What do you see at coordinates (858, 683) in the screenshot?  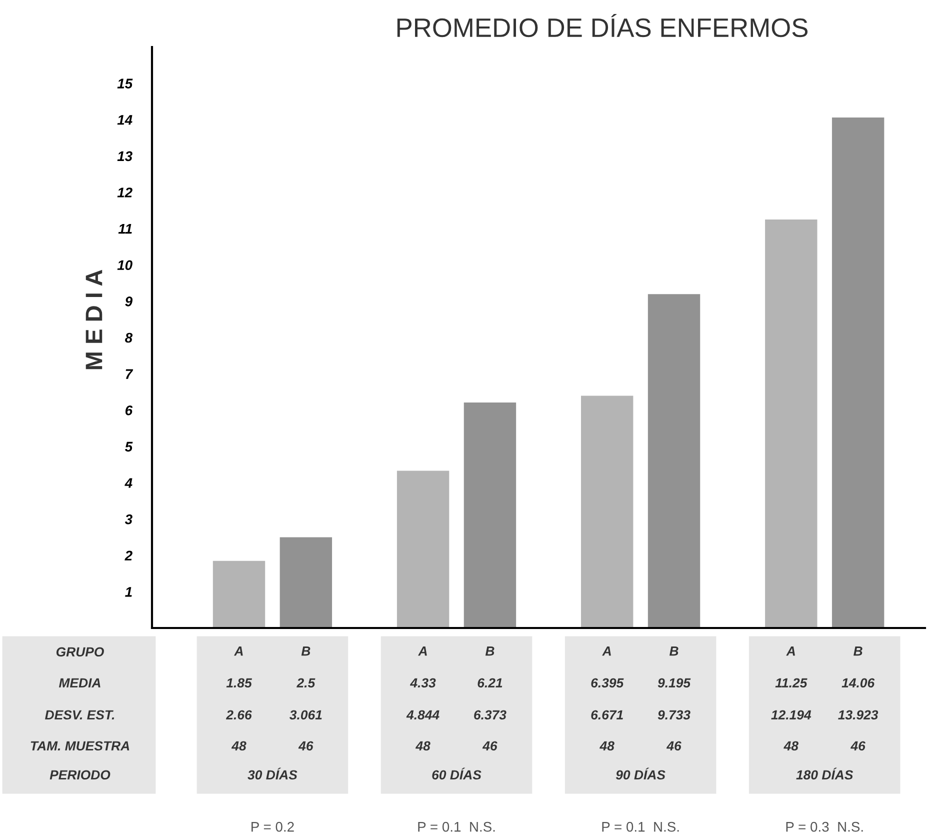 I see `text: 14.06` at bounding box center [858, 683].